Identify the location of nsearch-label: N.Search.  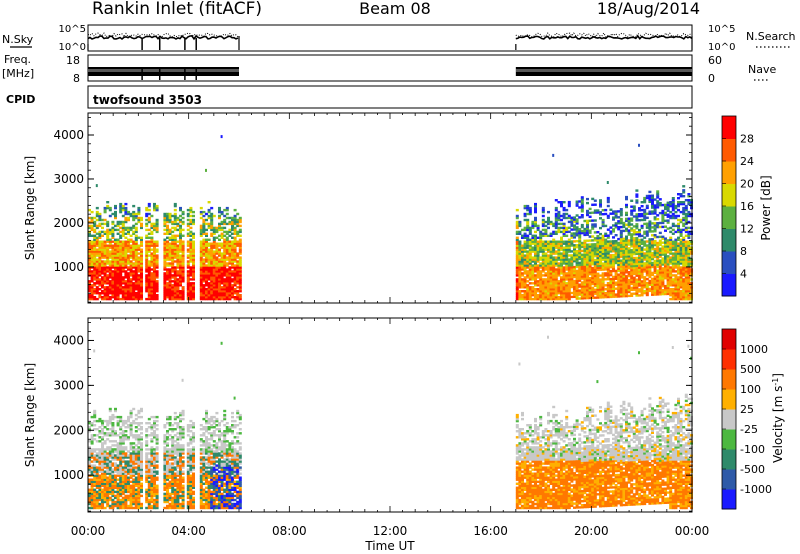
(771, 36).